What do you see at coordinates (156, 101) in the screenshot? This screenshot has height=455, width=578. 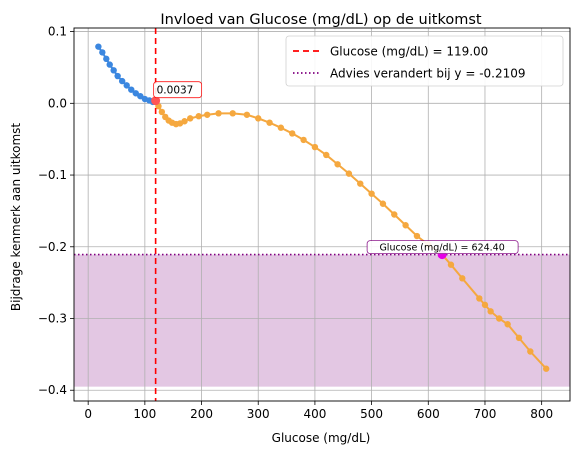 I see `marker-point` at bounding box center [156, 101].